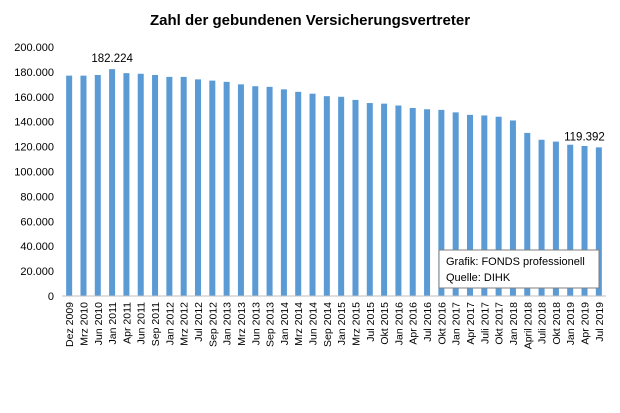  I want to click on x-tick-label: Jan 2016, so click(399, 323).